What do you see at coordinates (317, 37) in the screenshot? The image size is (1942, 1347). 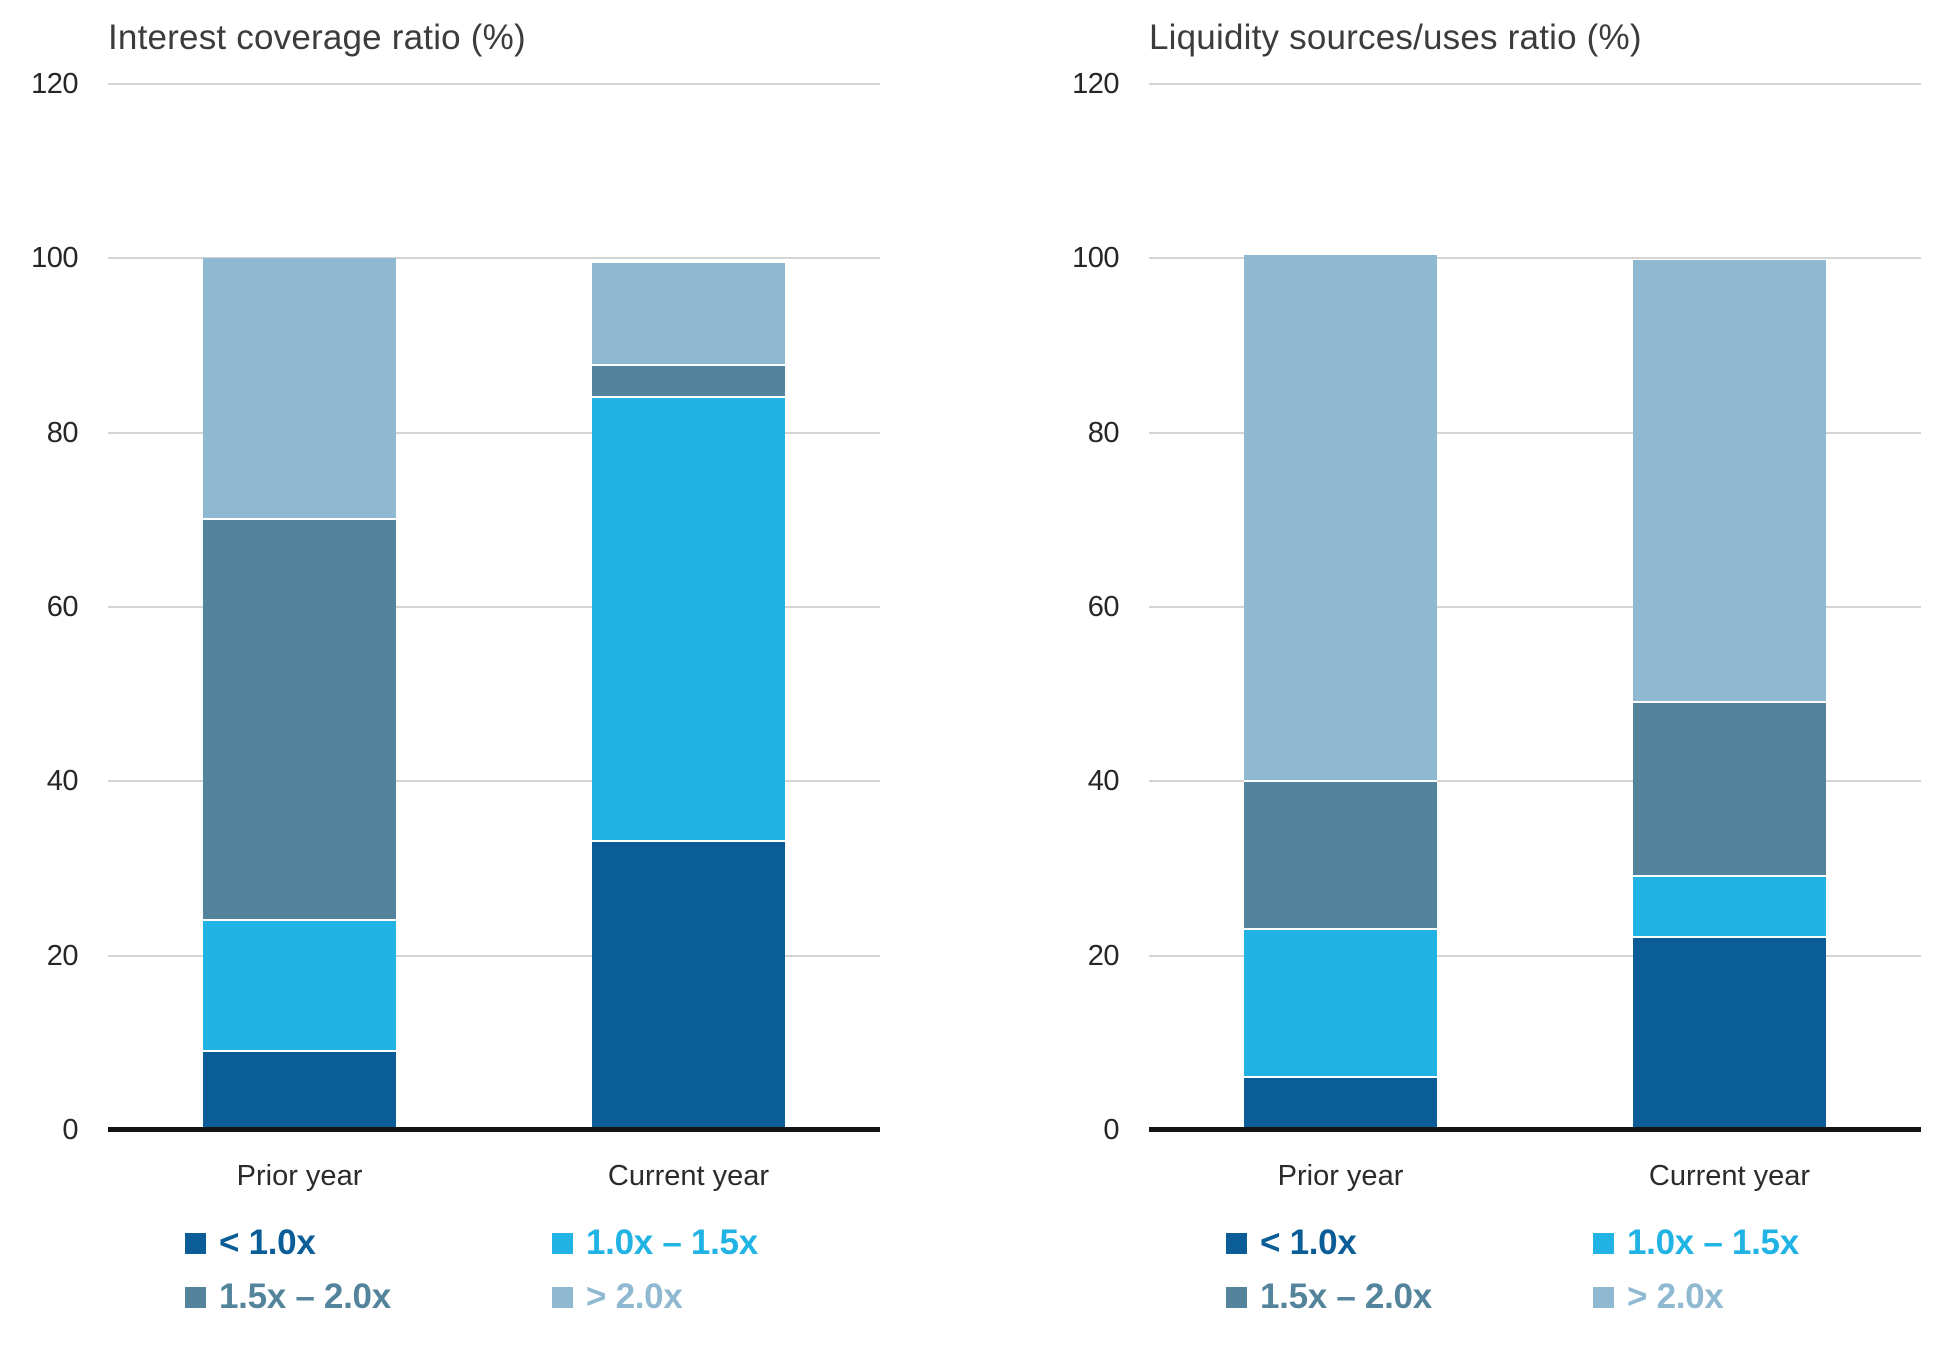 I see `chart-title: Interest coverage ratio (%)` at bounding box center [317, 37].